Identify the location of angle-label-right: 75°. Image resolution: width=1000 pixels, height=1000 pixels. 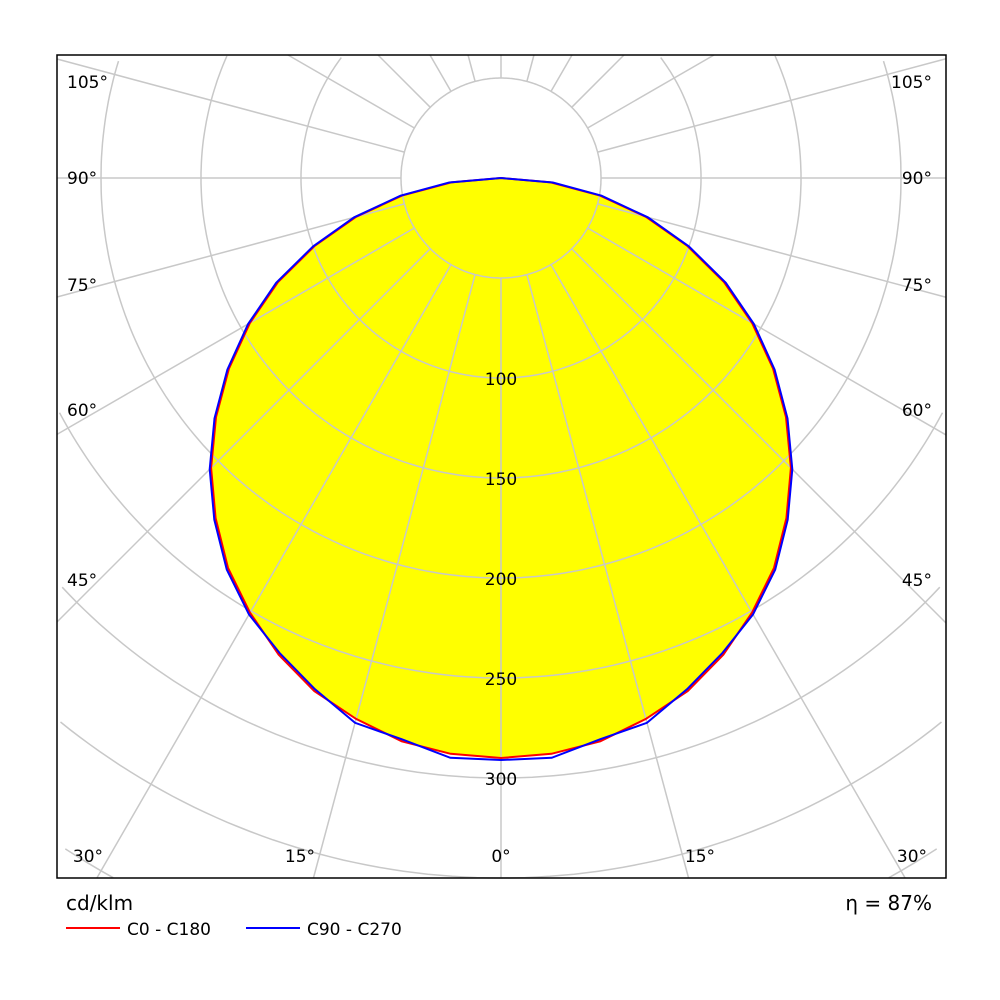
(917, 286).